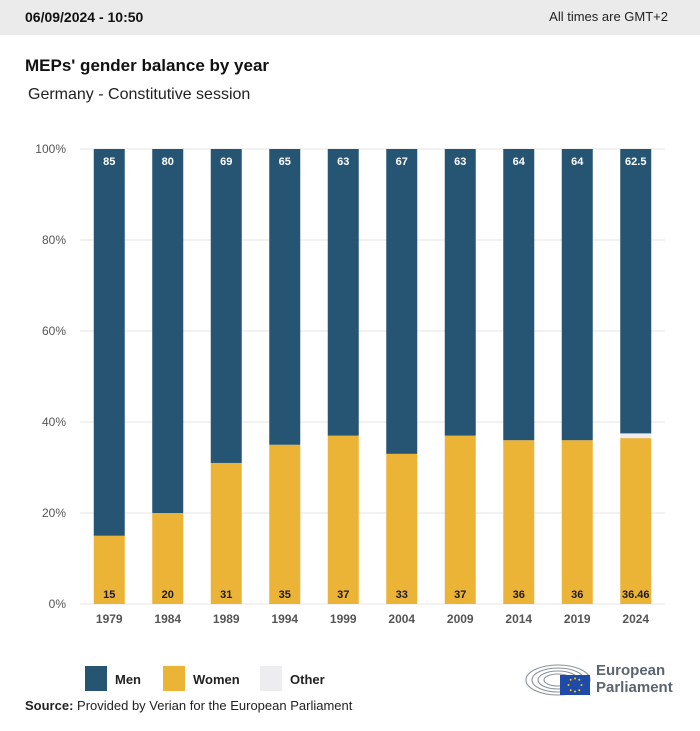  Describe the element at coordinates (518, 619) in the screenshot. I see `x-tick-label: 2014` at that location.